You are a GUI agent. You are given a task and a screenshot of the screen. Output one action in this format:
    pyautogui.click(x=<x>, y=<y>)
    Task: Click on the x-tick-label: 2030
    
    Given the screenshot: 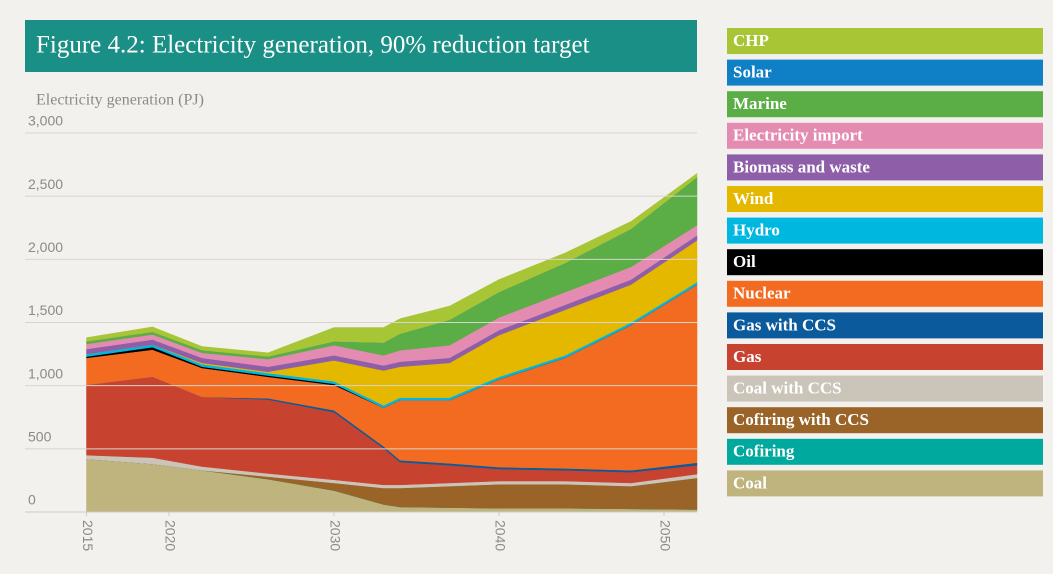 What is the action you would take?
    pyautogui.click(x=335, y=535)
    